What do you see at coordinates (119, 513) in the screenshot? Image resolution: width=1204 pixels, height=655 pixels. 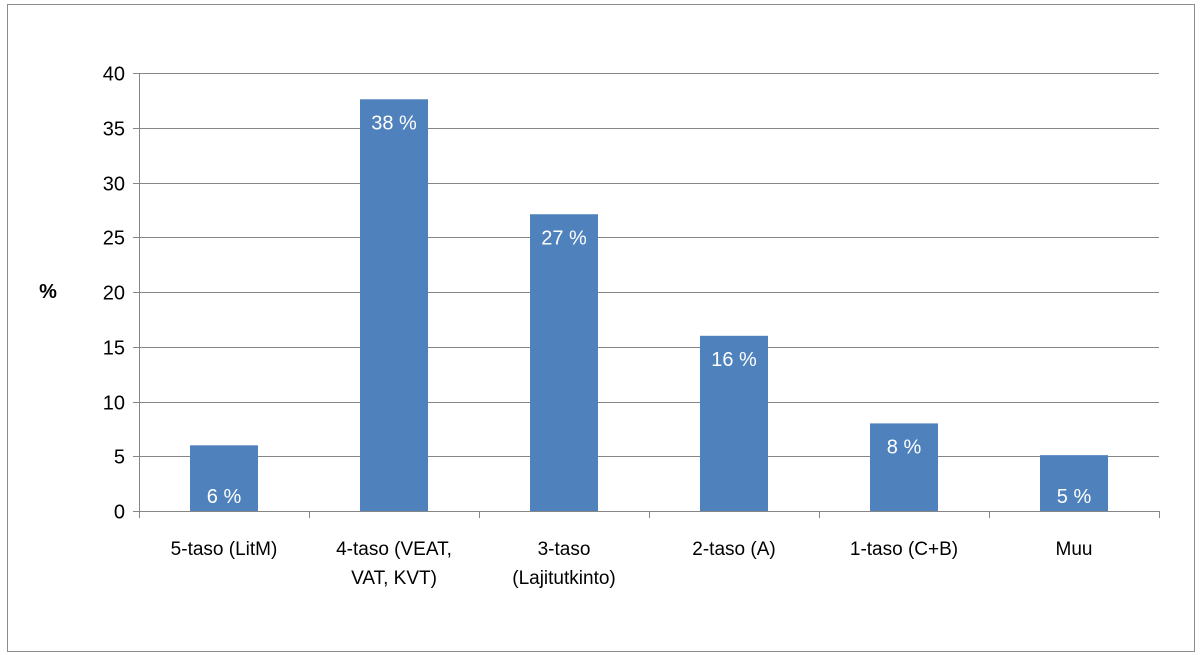 I see `y-tick-label: 0` at bounding box center [119, 513].